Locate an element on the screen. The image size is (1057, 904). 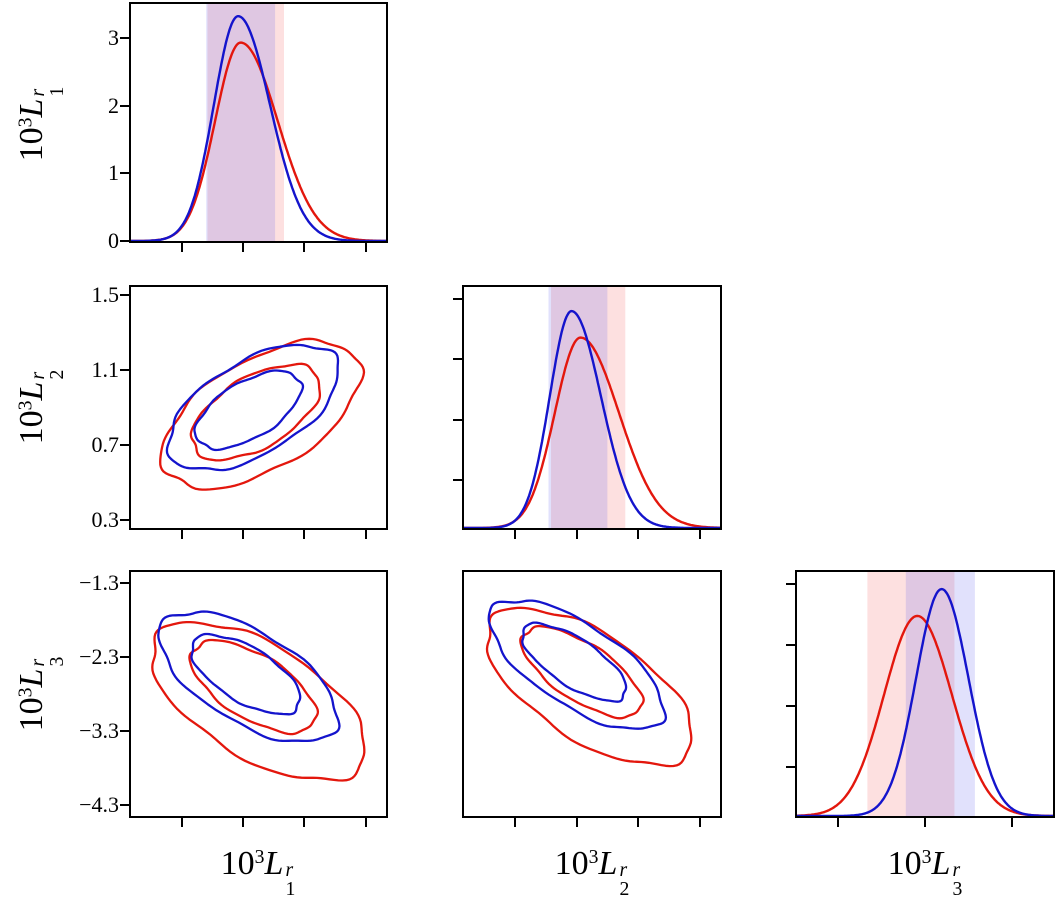
panel-joint-l1-l3 is located at coordinates (258, 694).